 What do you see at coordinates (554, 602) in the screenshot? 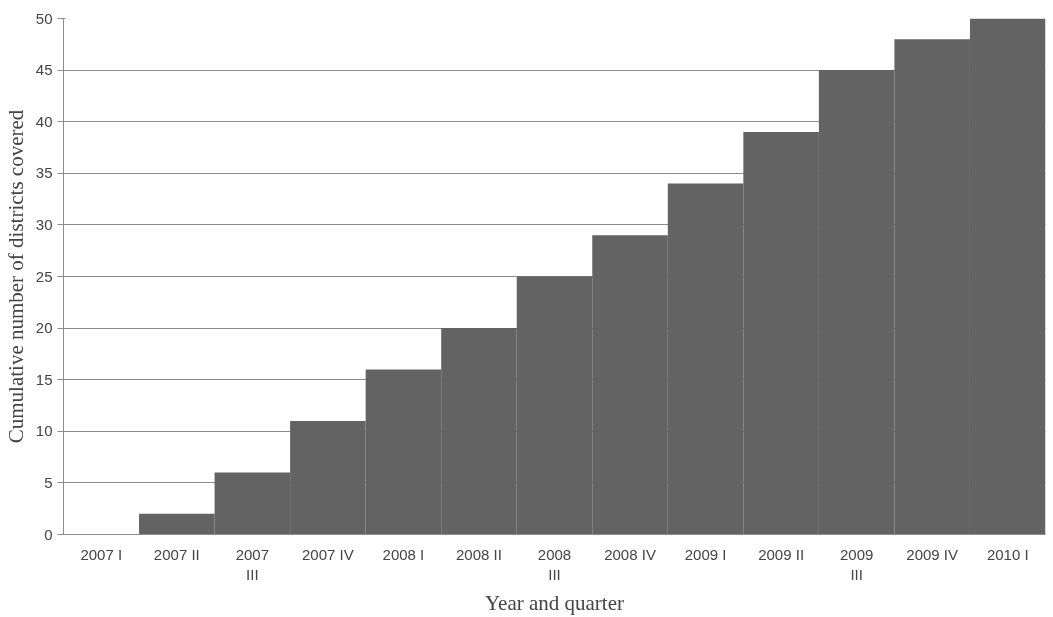
I see `x-axis-title: Year and quarter` at bounding box center [554, 602].